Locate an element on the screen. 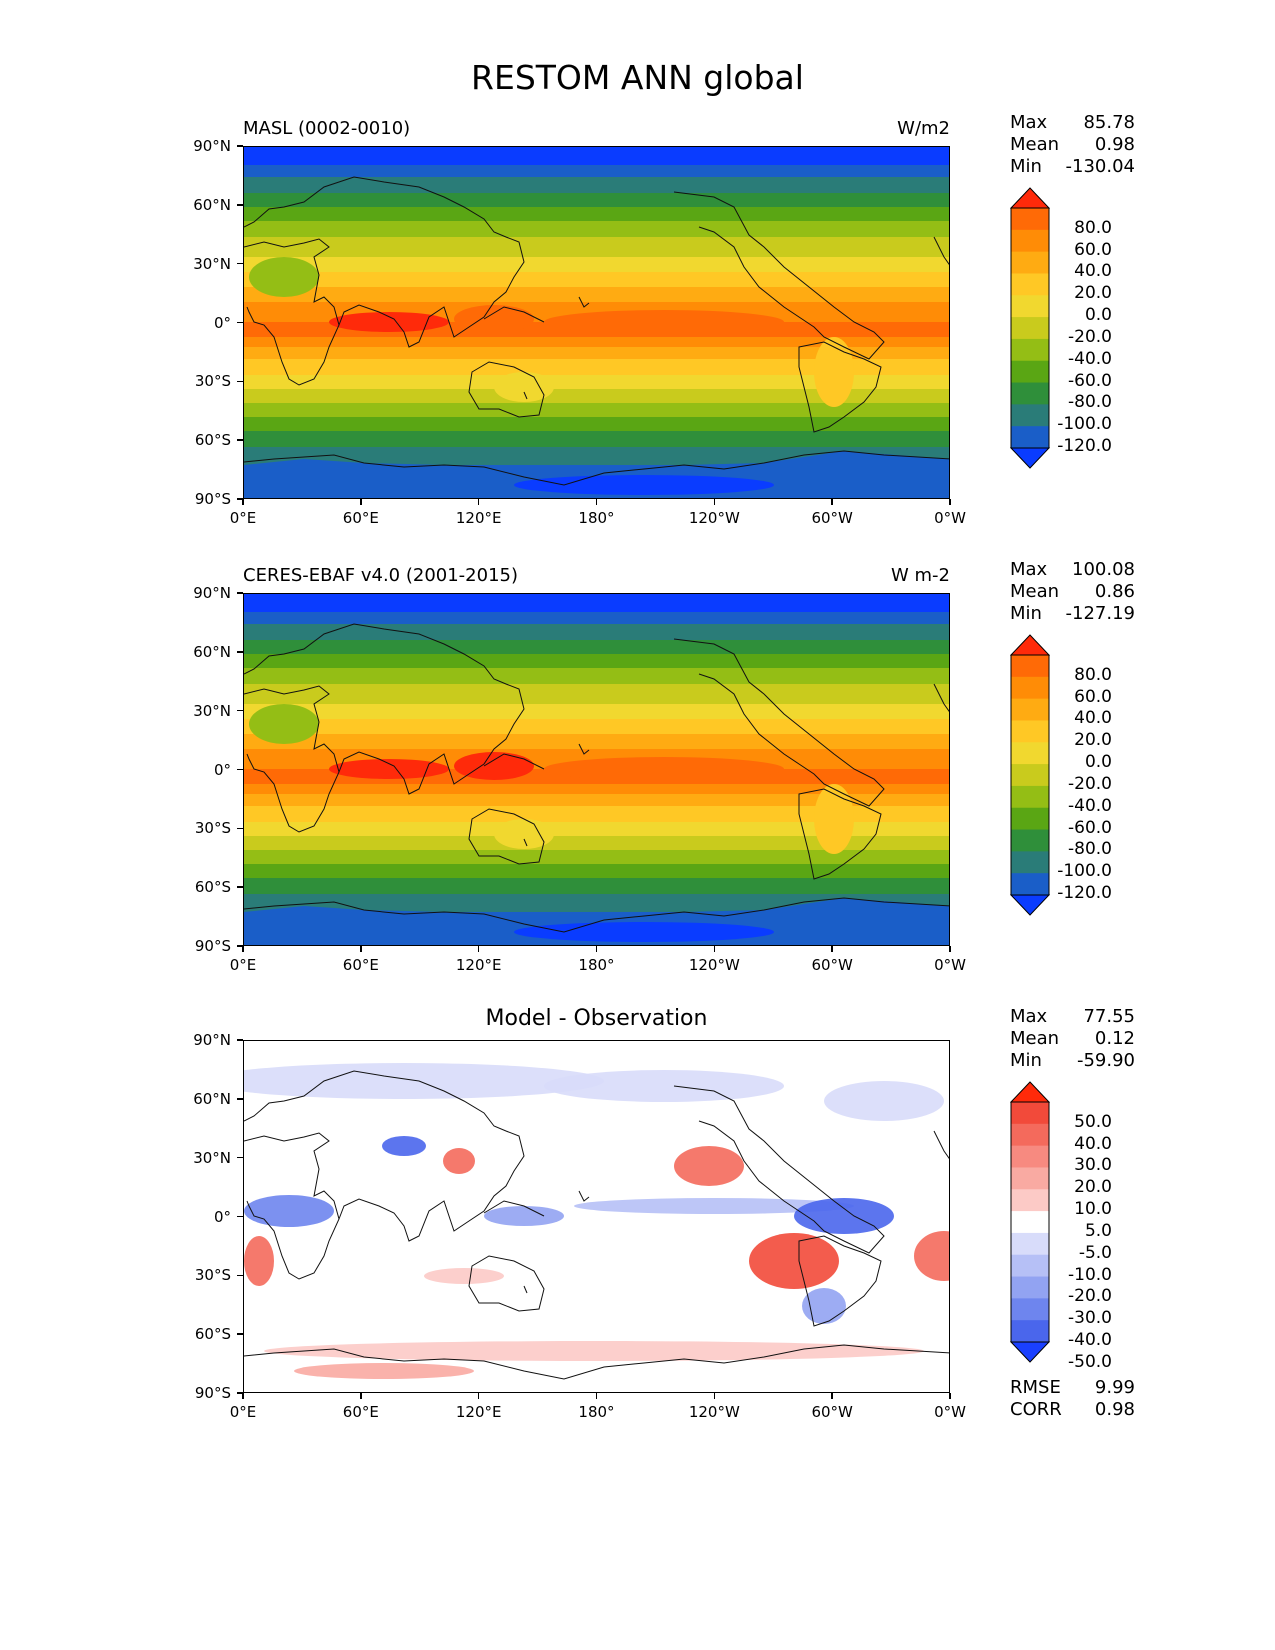  colorbar-label: 40.0 is located at coordinates (1093, 271).